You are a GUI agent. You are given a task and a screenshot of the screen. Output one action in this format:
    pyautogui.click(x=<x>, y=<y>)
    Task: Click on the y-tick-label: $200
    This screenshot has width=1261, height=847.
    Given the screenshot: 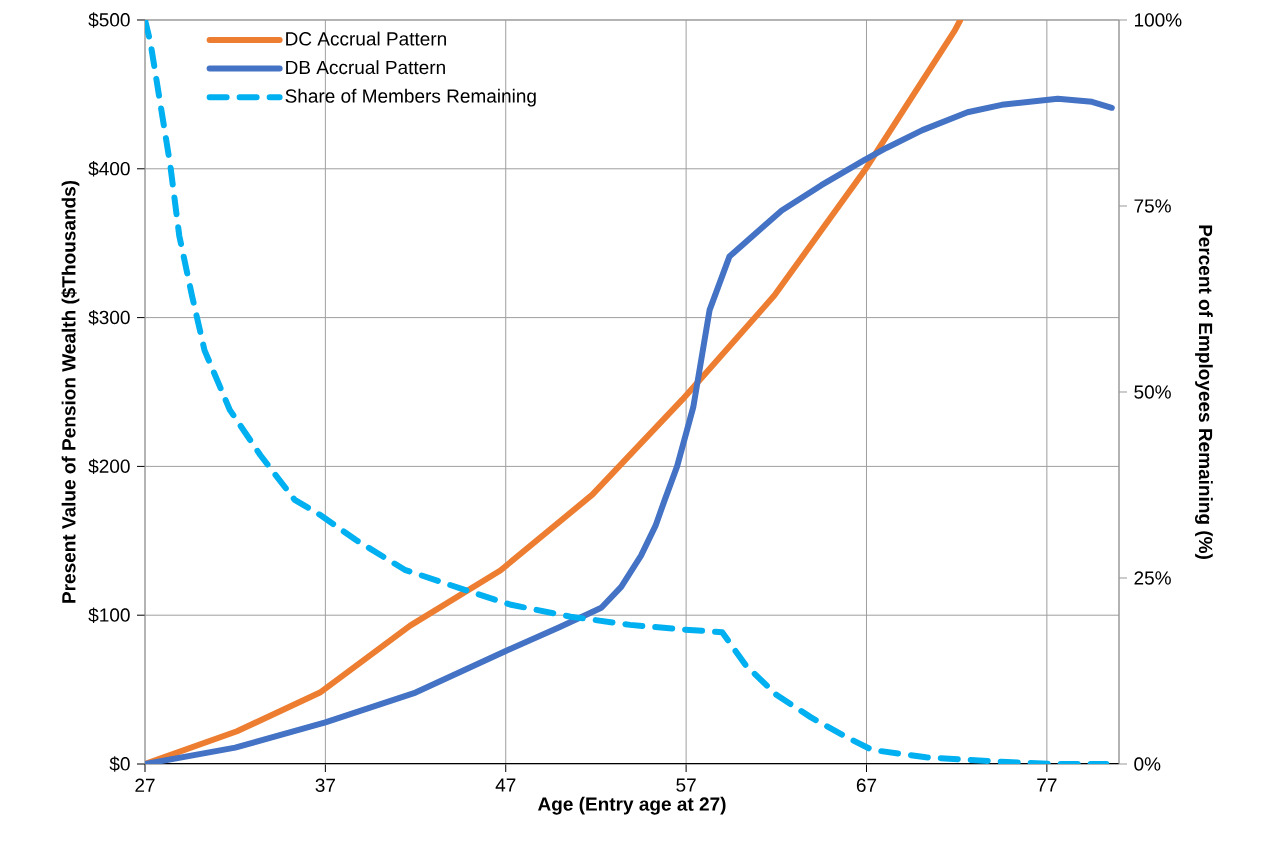 What is the action you would take?
    pyautogui.click(x=109, y=466)
    